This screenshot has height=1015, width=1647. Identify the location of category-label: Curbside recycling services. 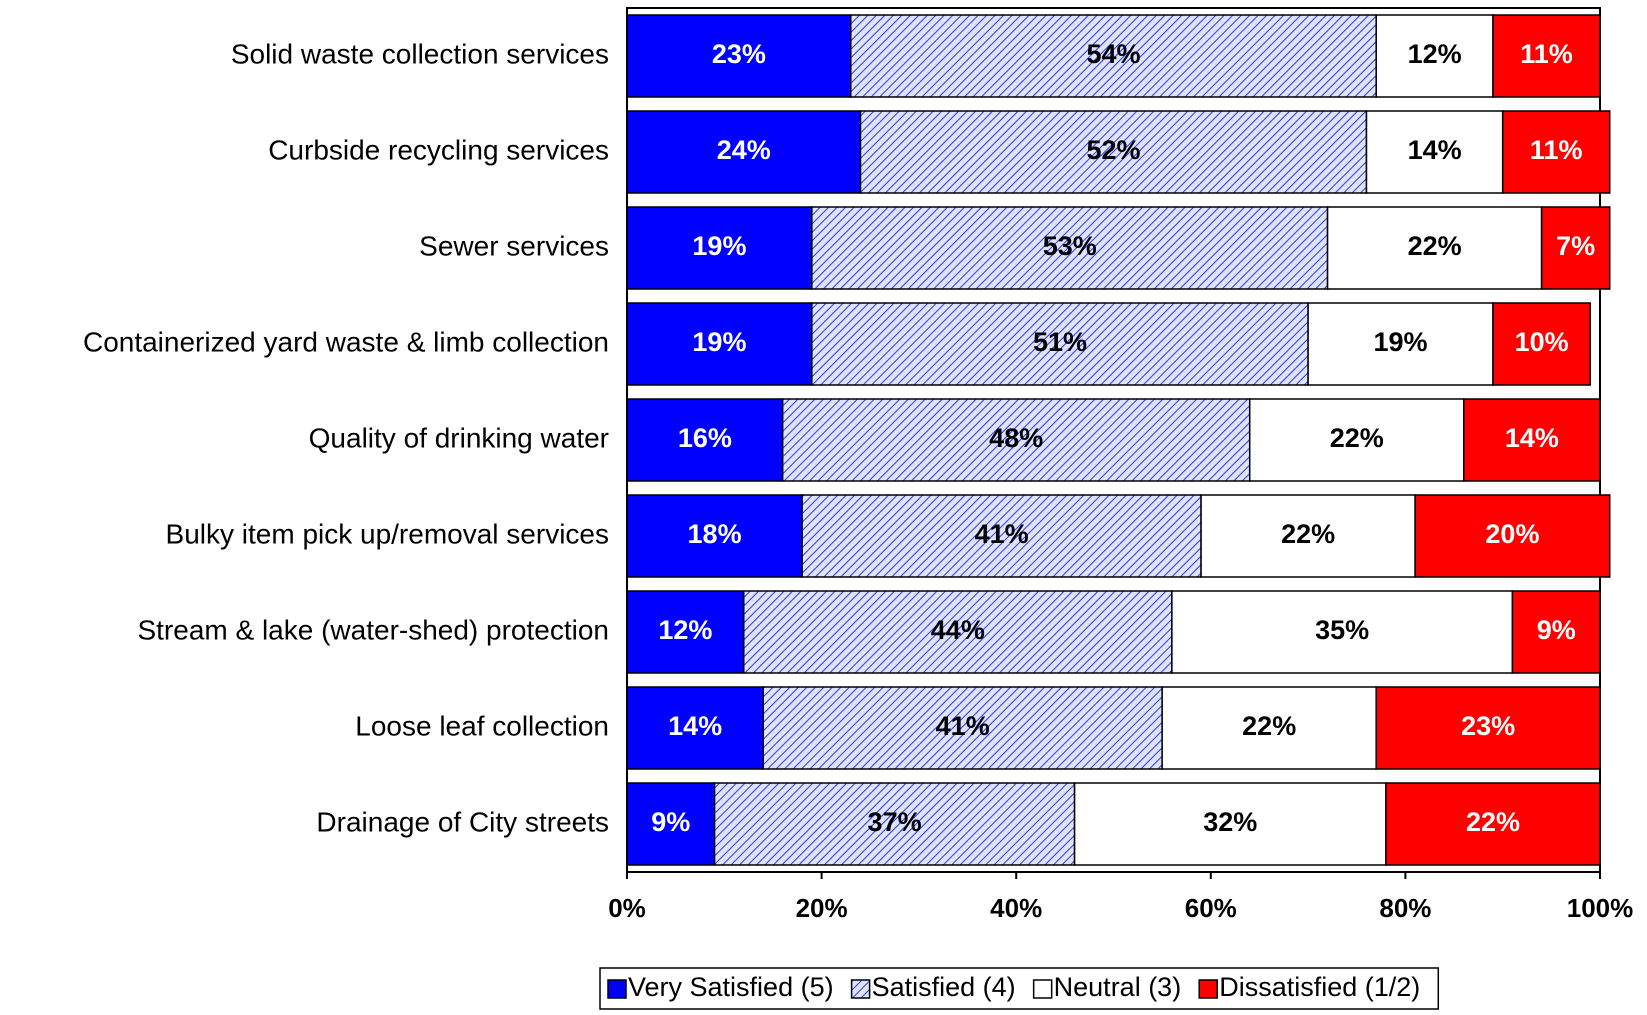
(438, 149).